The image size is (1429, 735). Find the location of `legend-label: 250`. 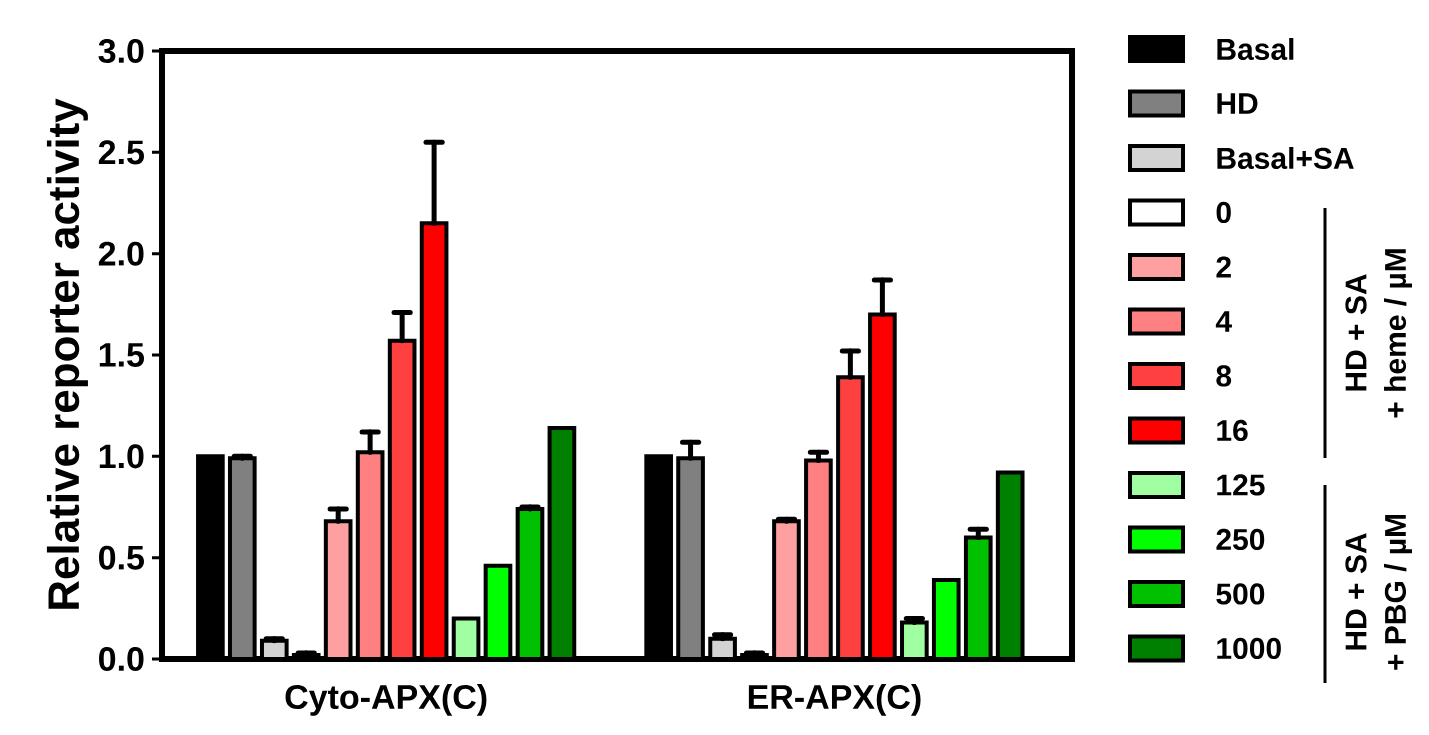

legend-label: 250 is located at coordinates (1240, 539).